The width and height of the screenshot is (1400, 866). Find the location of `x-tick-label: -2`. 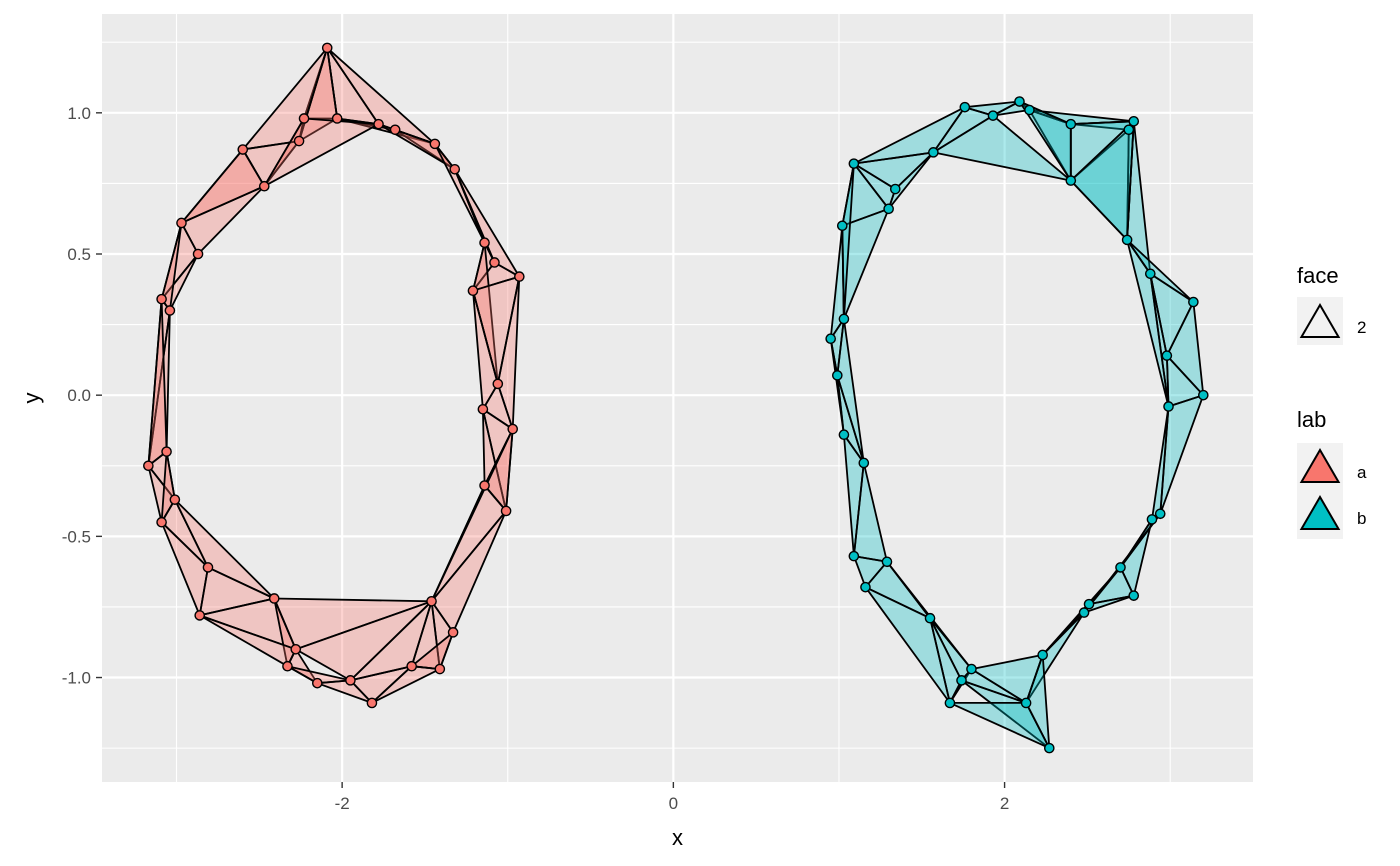

x-tick-label: -2 is located at coordinates (342, 803).